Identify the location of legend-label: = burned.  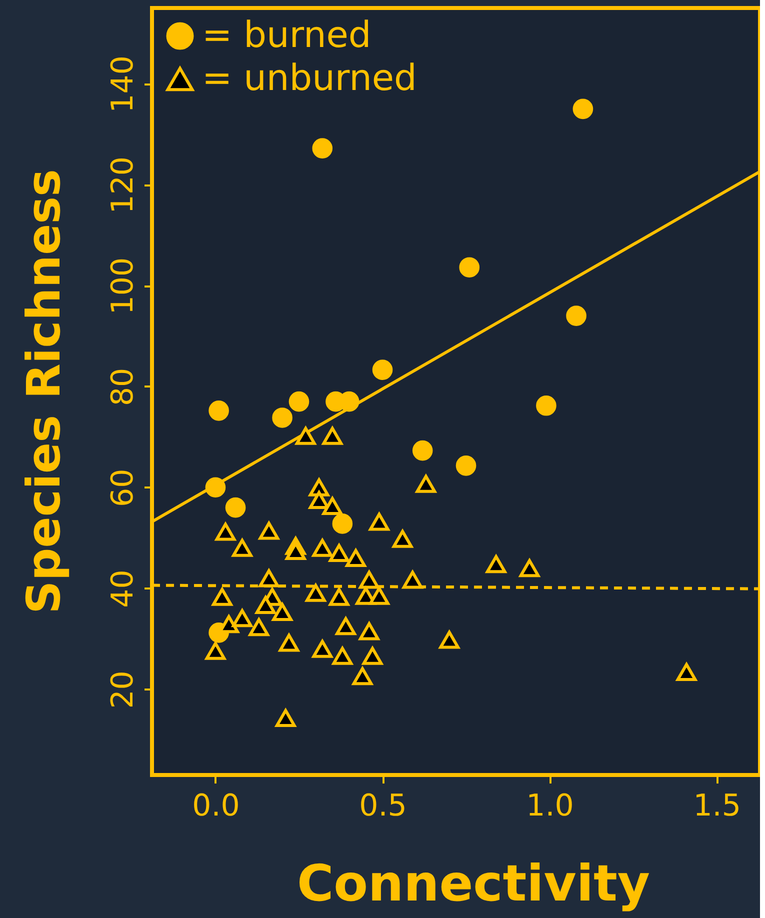
(287, 35).